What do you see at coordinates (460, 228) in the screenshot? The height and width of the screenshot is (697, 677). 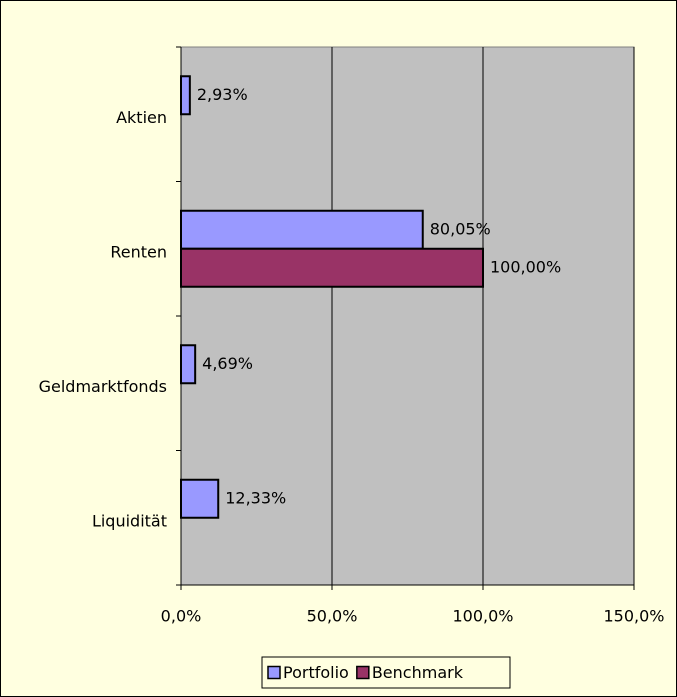 I see `data-label: 80,05%` at bounding box center [460, 228].